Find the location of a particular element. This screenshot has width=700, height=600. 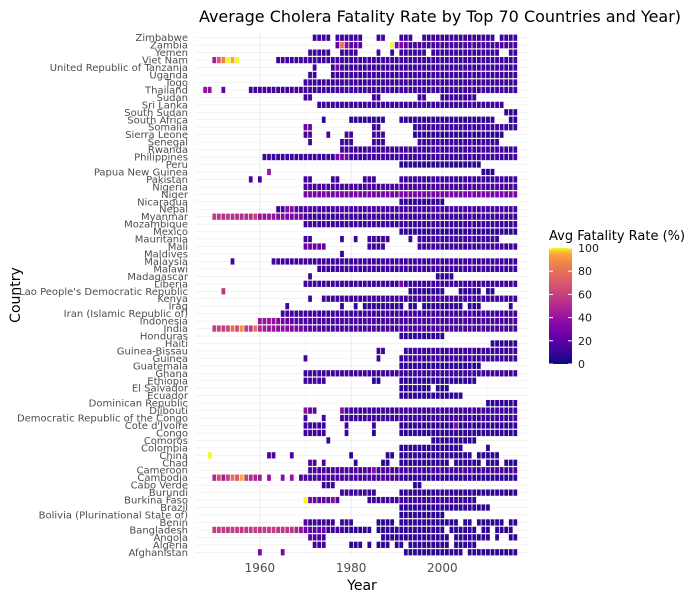

x-tick-label: 1980 is located at coordinates (351, 568).